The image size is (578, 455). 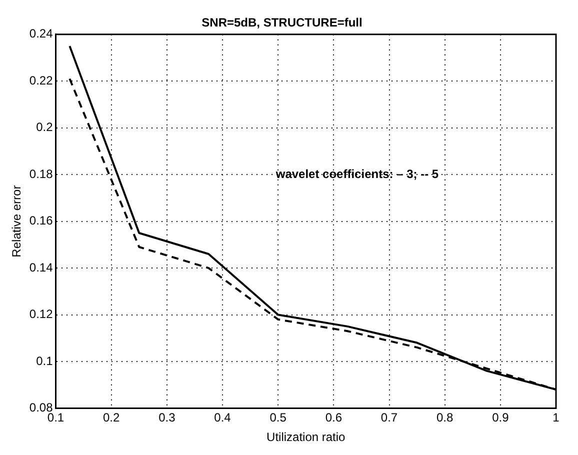 What do you see at coordinates (17, 221) in the screenshot?
I see `y-axis-title: Relative error` at bounding box center [17, 221].